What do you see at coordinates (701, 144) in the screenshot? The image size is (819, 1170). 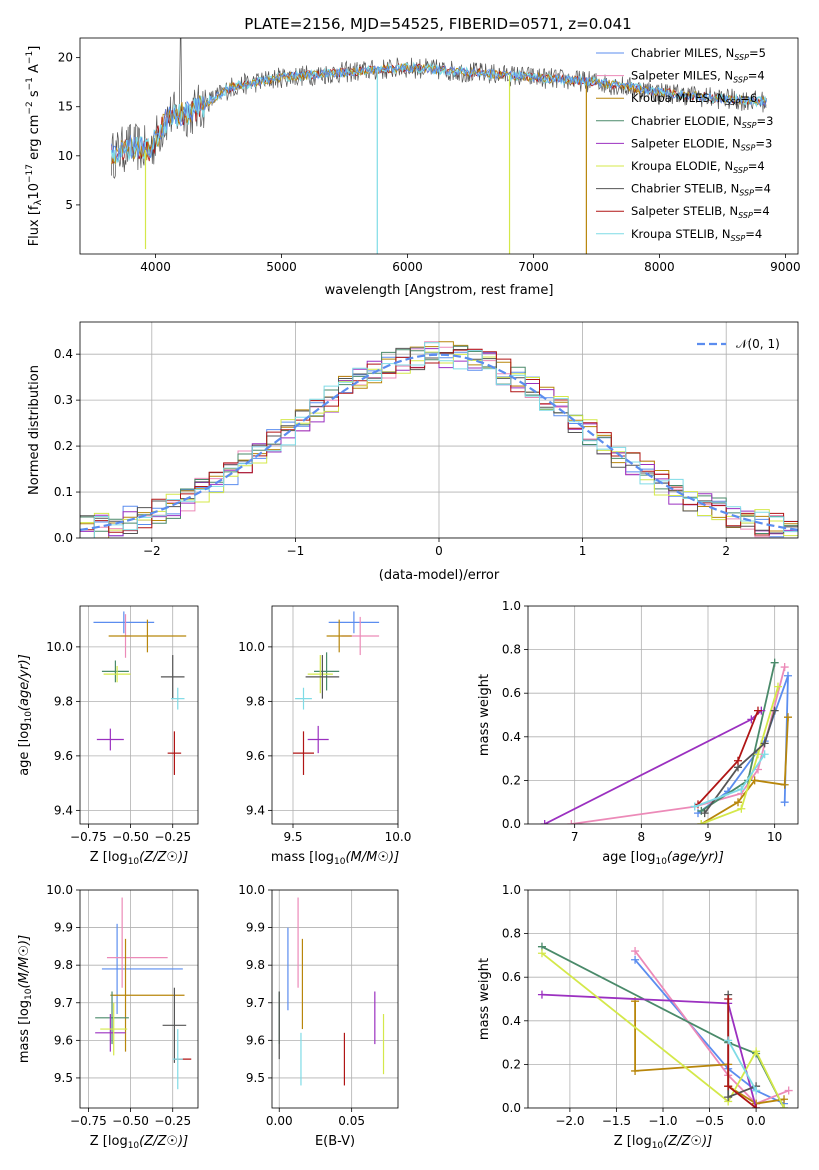 I see `legend-label: Salpeter ELODIE, NSSP=3` at bounding box center [701, 144].